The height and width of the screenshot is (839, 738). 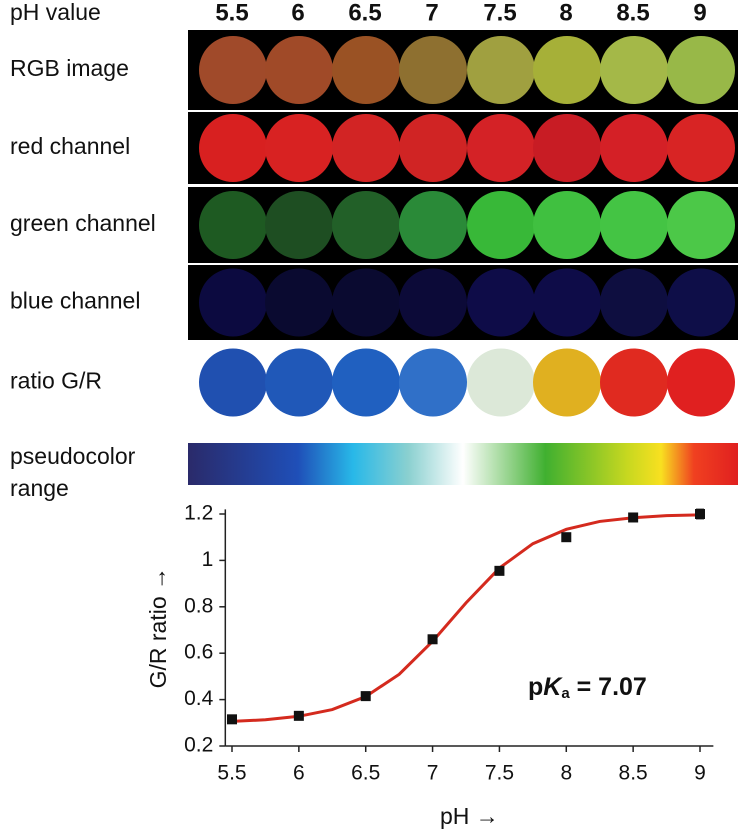 I want to click on column-label: 9, so click(x=699, y=13).